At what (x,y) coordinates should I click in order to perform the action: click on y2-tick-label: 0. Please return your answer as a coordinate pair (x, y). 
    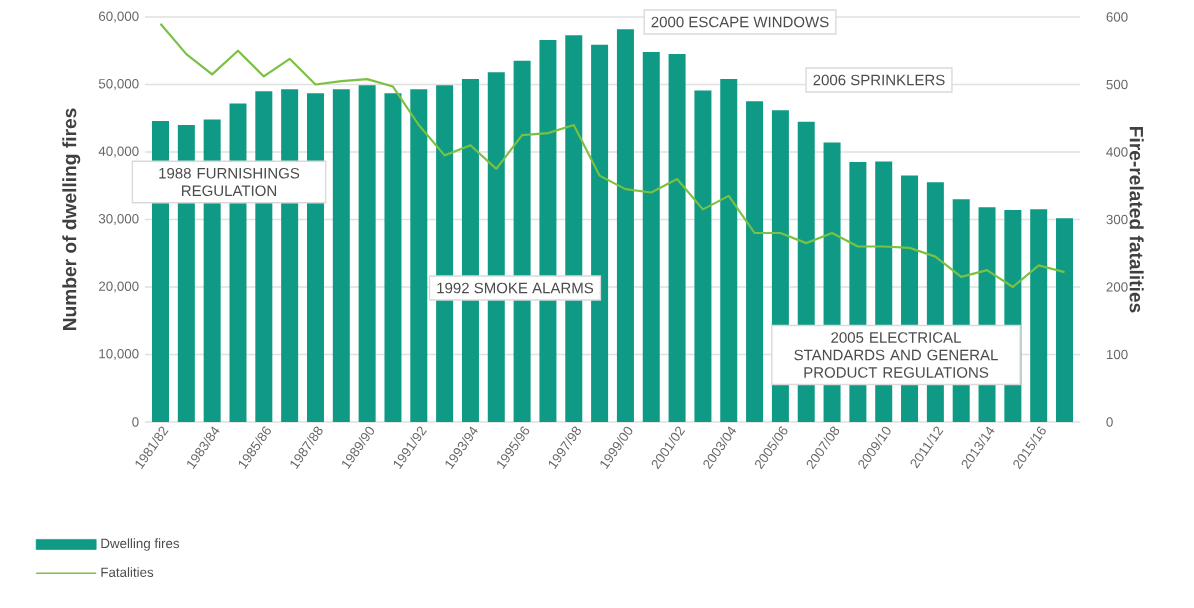
    Looking at the image, I should click on (1109, 422).